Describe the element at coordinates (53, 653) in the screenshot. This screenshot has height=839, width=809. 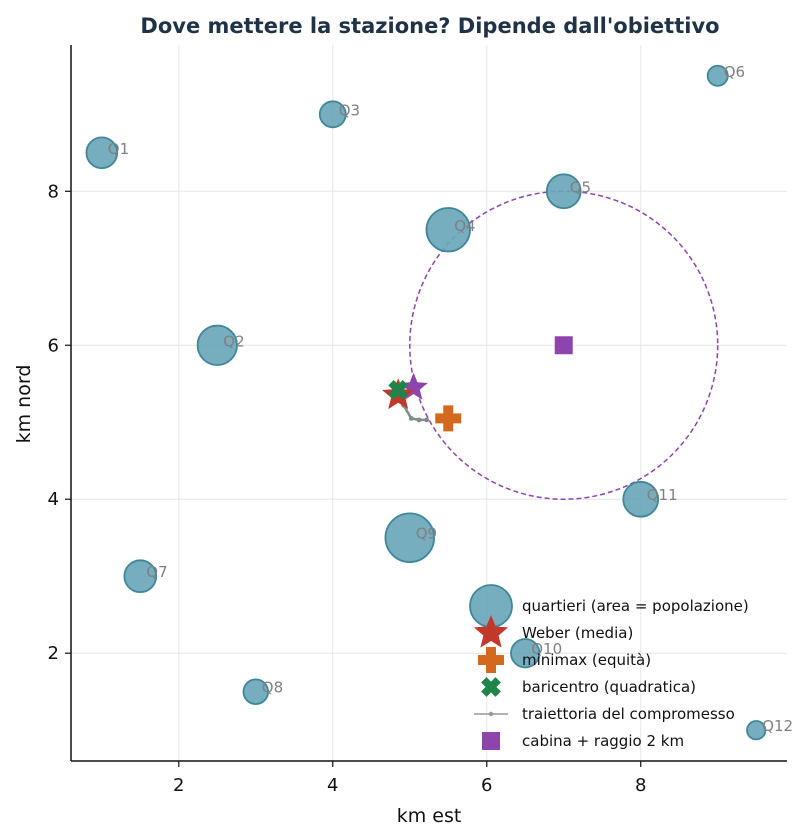
I see `y-tick-label: 2` at that location.